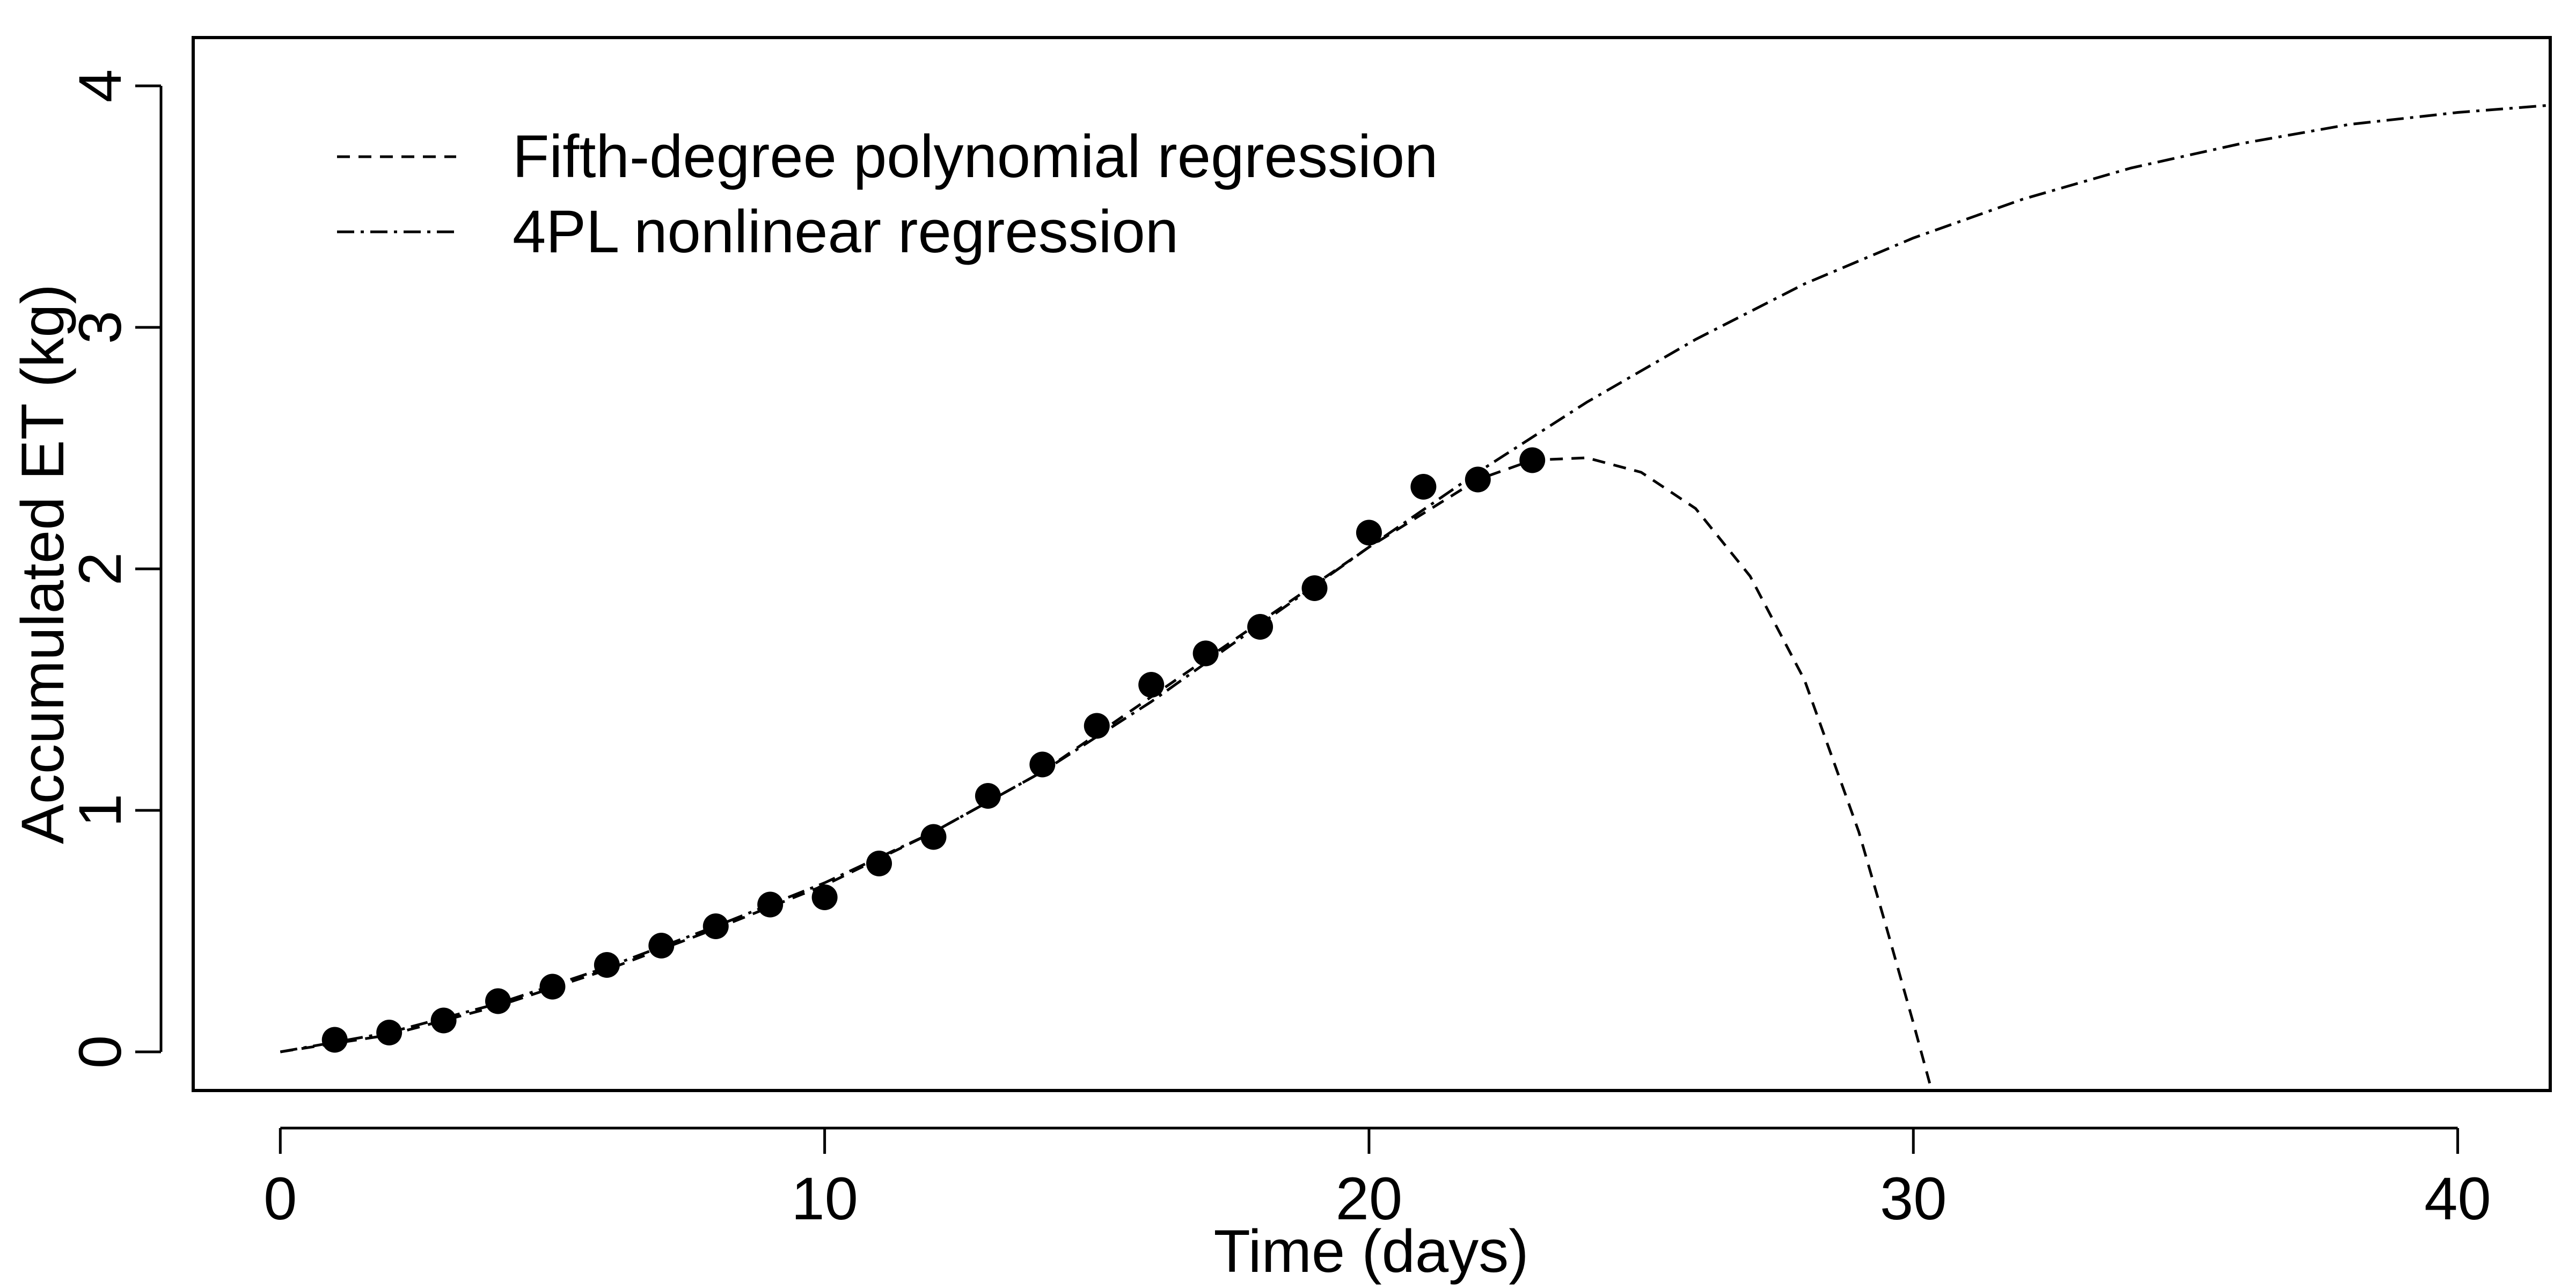  Describe the element at coordinates (1913, 1198) in the screenshot. I see `x-tick-label: 30` at that location.